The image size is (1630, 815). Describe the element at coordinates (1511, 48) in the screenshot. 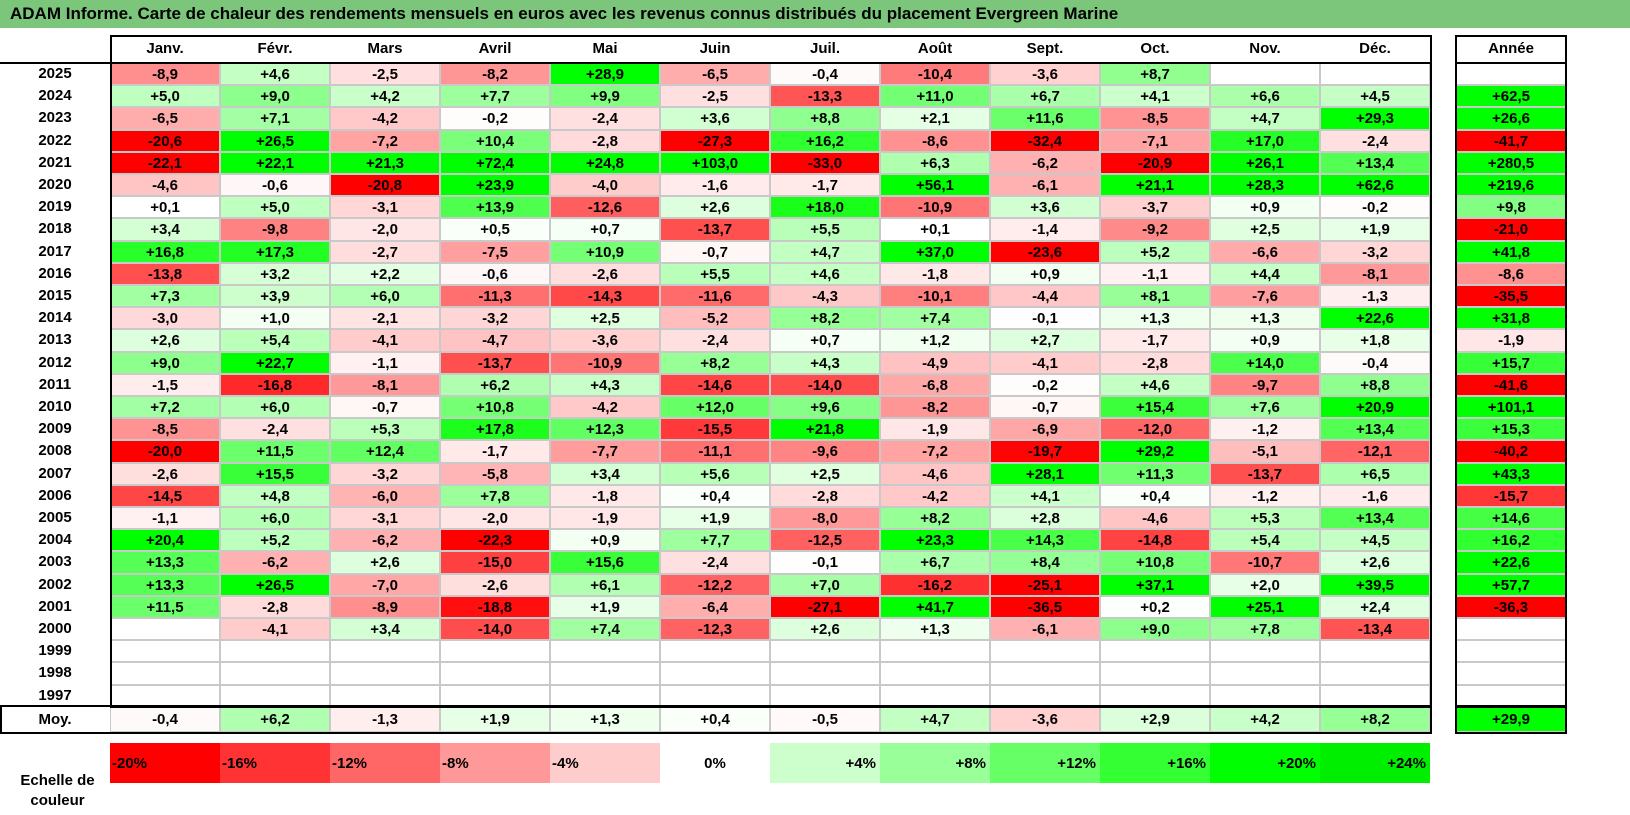

I see `annual-header: Année` at that location.